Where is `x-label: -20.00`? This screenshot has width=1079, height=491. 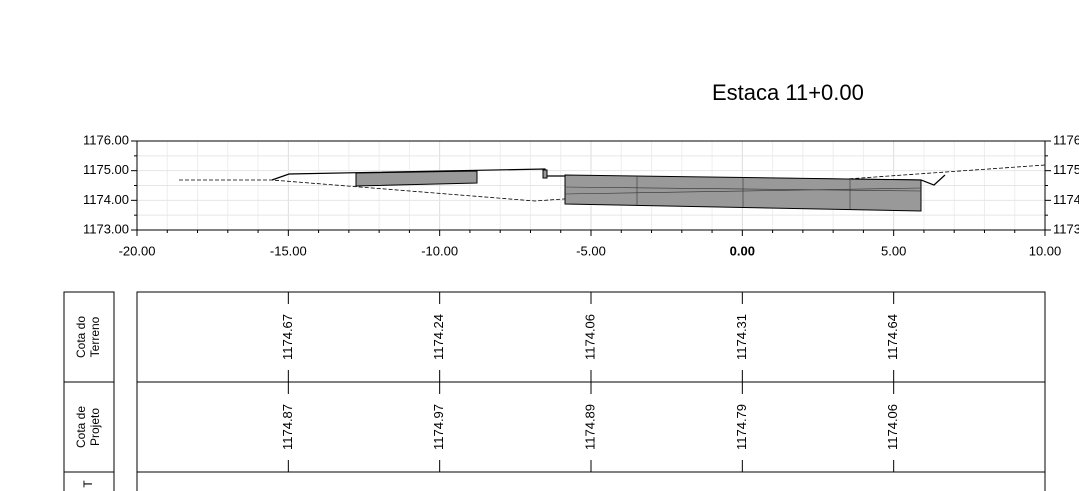 x-label: -20.00 is located at coordinates (137, 250).